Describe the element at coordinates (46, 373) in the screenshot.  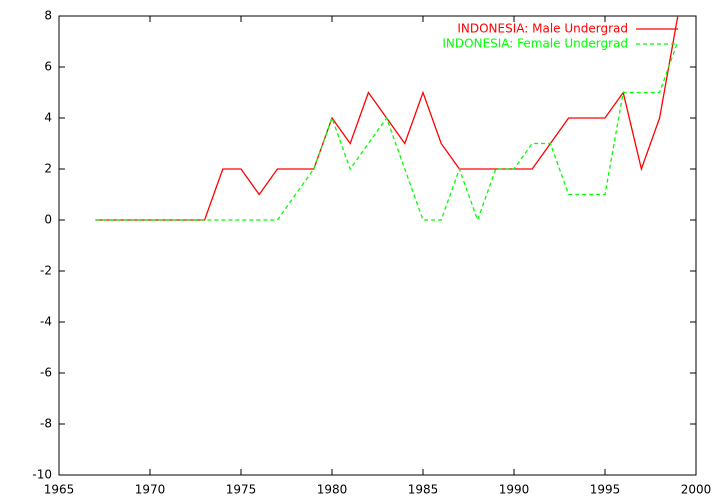
I see `y-tick-label: -6` at that location.